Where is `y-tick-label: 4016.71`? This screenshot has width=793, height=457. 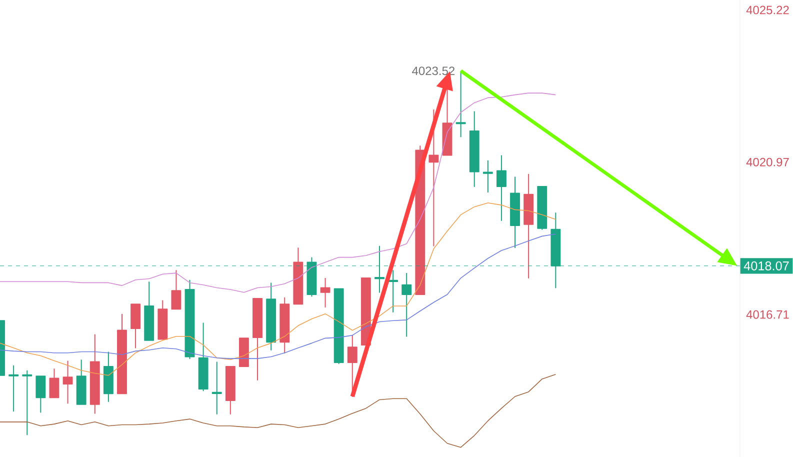 y-tick-label: 4016.71 is located at coordinates (767, 314).